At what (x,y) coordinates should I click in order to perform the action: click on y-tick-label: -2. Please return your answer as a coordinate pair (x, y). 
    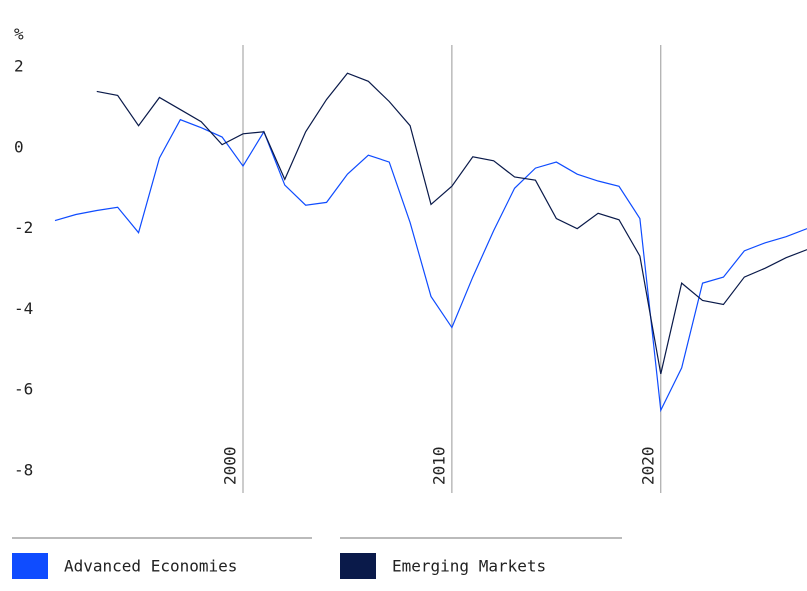
    Looking at the image, I should click on (23, 227).